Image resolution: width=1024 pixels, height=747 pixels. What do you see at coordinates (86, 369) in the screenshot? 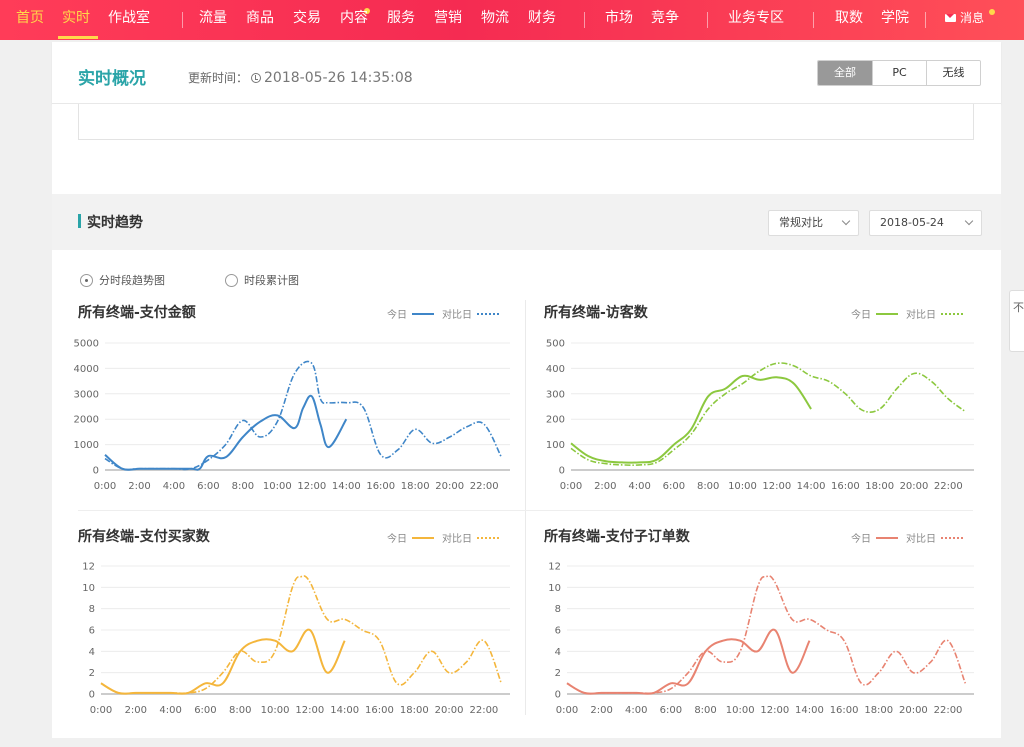
I see `y-tick-label: 4000` at bounding box center [86, 369].